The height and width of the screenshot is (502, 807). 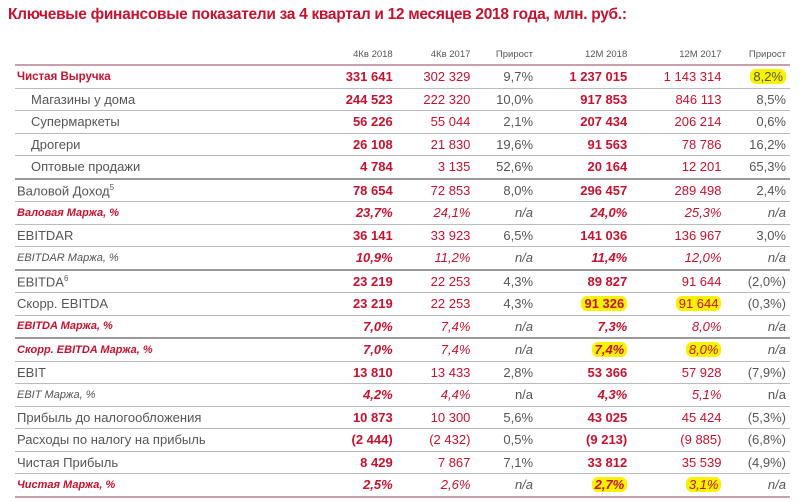 What do you see at coordinates (372, 440) in the screenshot?
I see `value-text: (2 444)` at bounding box center [372, 440].